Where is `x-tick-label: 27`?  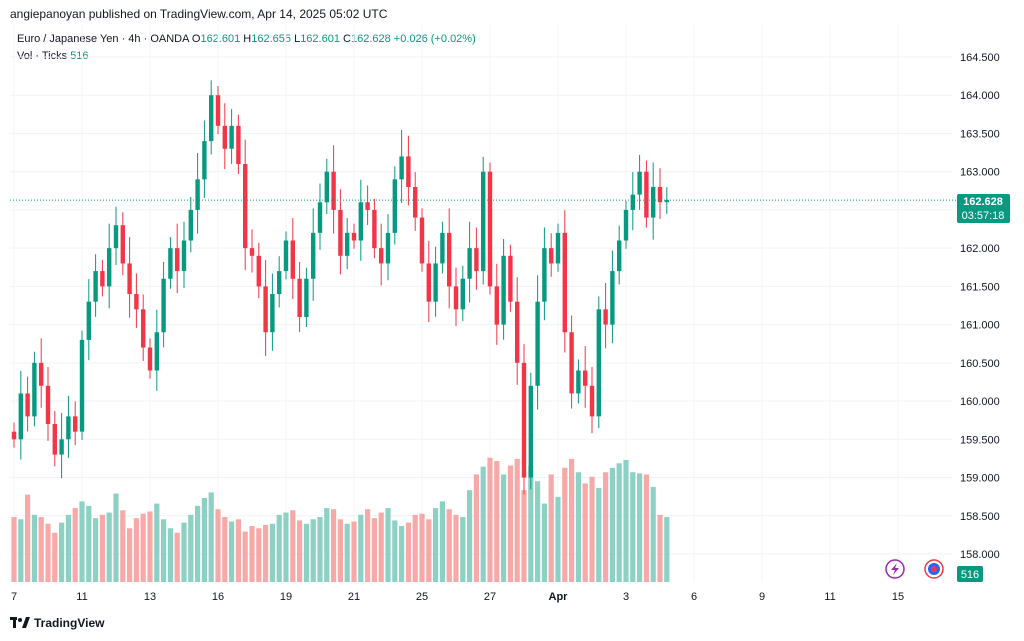
x-tick-label: 27 is located at coordinates (490, 597).